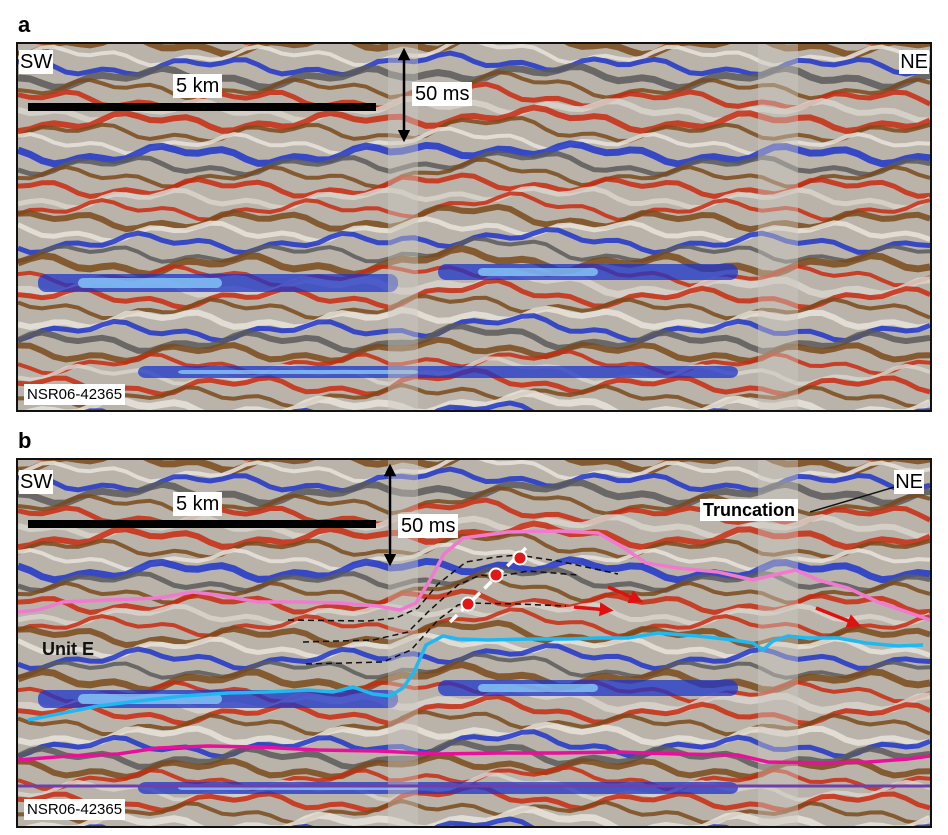 The height and width of the screenshot is (835, 948). Describe the element at coordinates (75, 809) in the screenshot. I see `panel-b-line-id: NSR06-42365` at that location.